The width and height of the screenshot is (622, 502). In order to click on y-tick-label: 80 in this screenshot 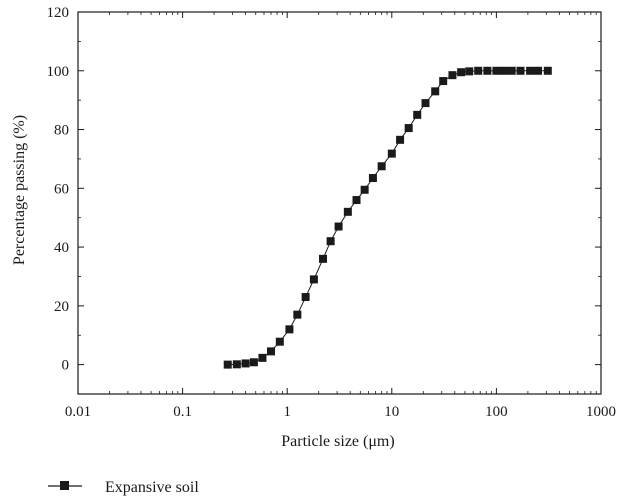, I will do `click(61, 131)`.